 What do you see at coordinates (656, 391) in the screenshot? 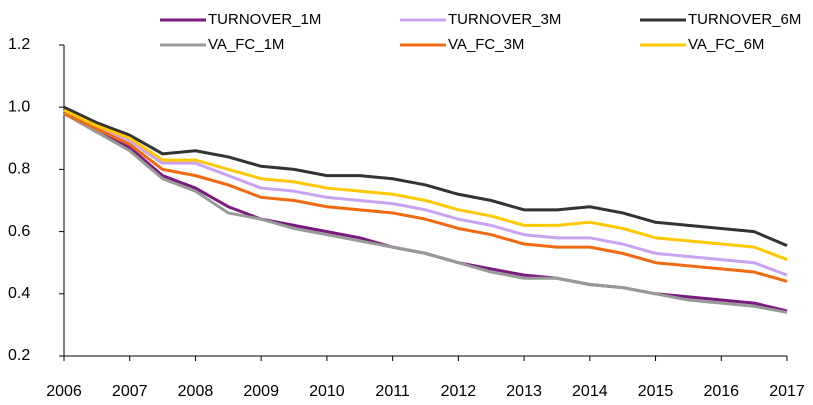
I see `x-tick-label: 2015` at bounding box center [656, 391].